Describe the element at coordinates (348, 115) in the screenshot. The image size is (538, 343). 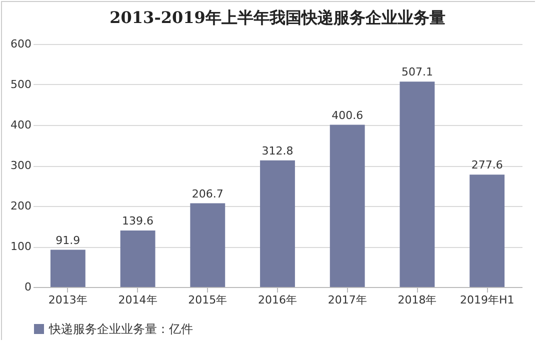
I see `data-label: 400.6` at that location.